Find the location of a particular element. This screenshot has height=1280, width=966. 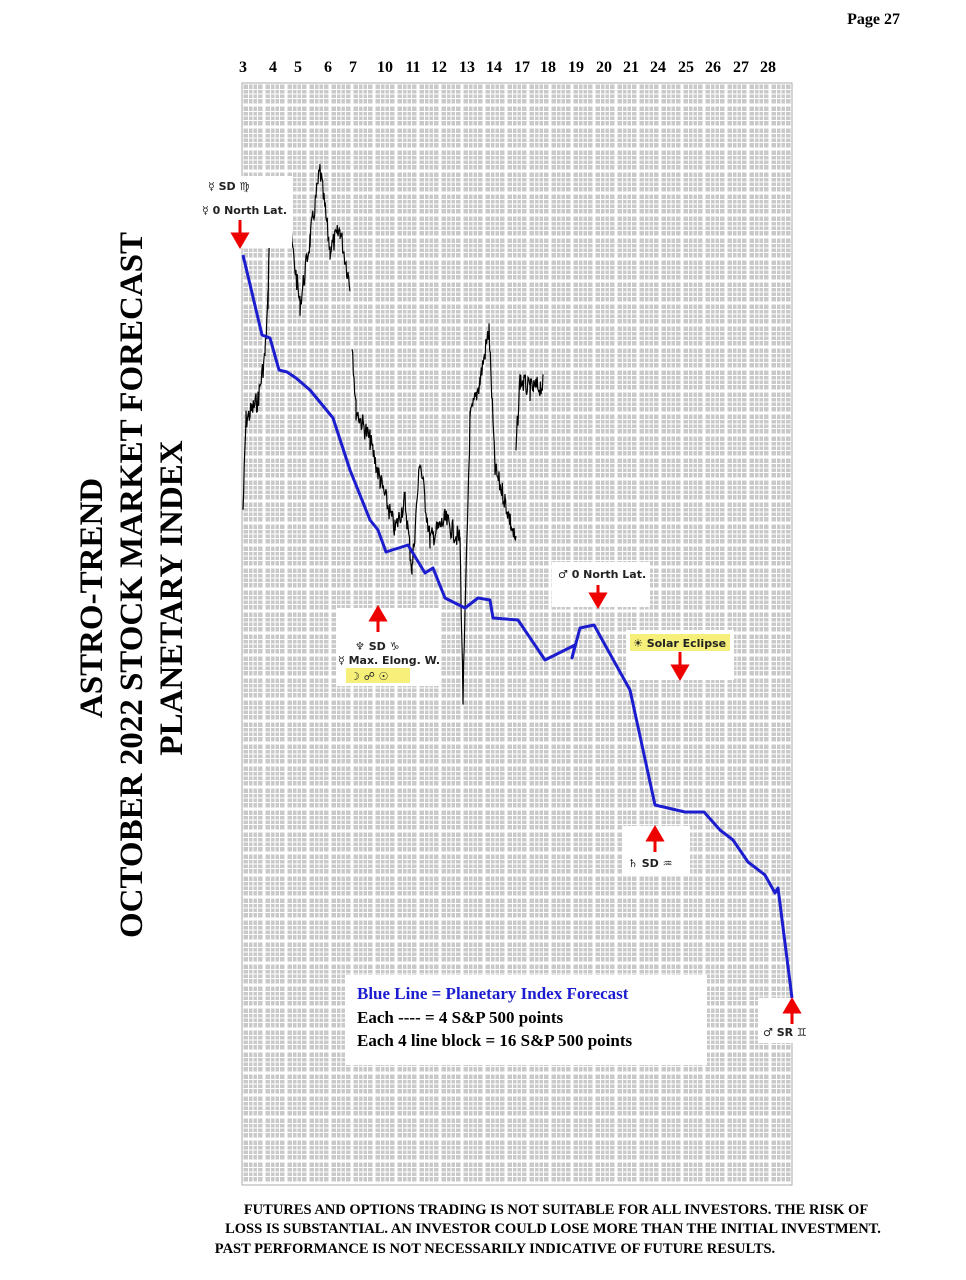

date-label: 28 is located at coordinates (768, 67).